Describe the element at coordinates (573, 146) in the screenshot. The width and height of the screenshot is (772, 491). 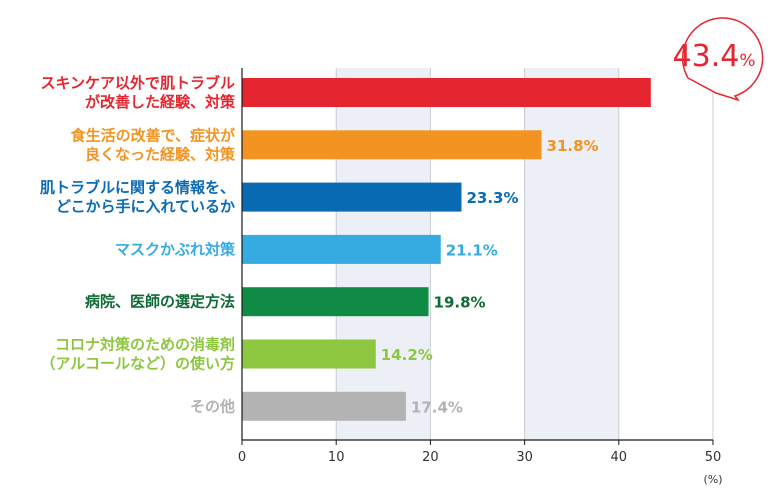
I see `value-label: 31.8%` at that location.